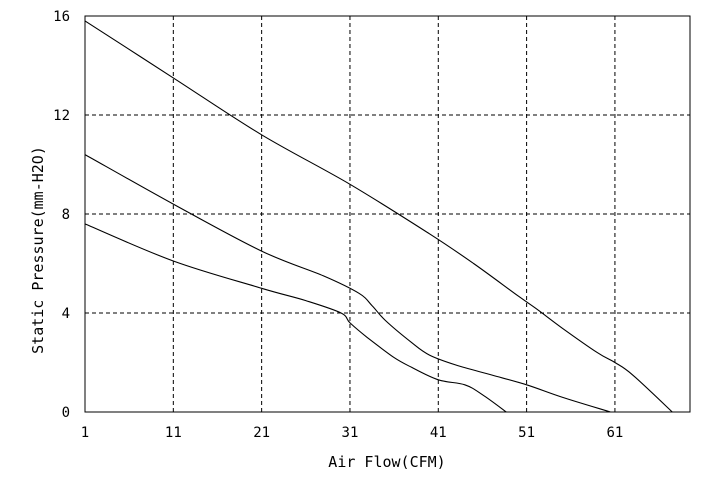  I want to click on y-tick-label: 12, so click(61, 116).